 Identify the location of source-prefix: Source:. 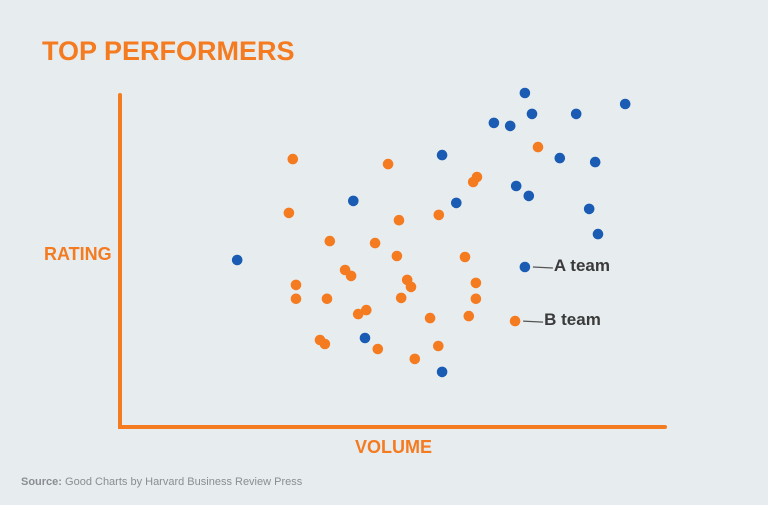
(41, 482).